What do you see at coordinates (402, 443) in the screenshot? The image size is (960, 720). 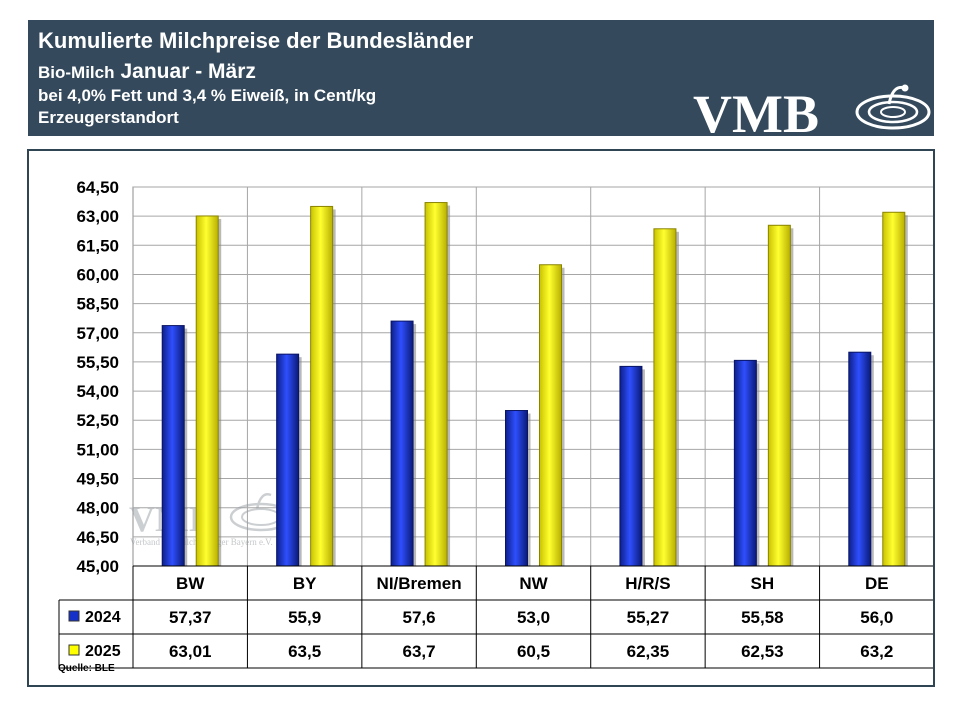 I see `bar-2024-ni-bremen` at bounding box center [402, 443].